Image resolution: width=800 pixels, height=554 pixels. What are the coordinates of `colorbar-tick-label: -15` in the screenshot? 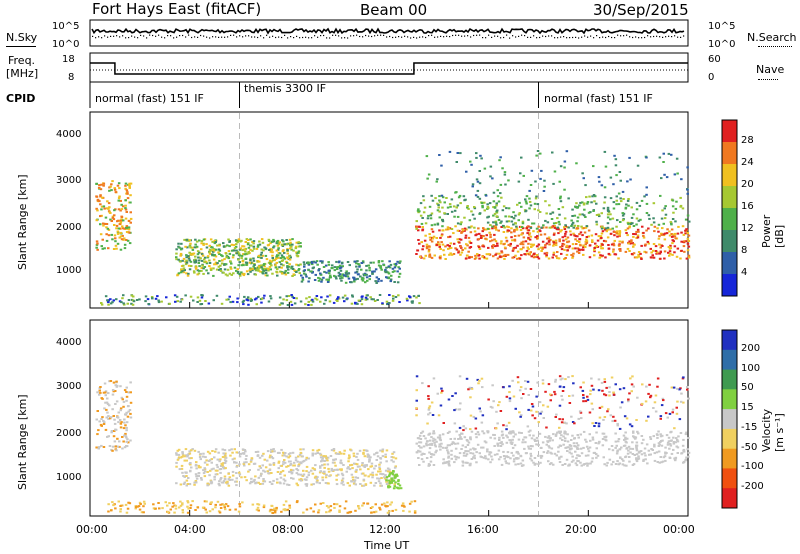 It's located at (749, 427).